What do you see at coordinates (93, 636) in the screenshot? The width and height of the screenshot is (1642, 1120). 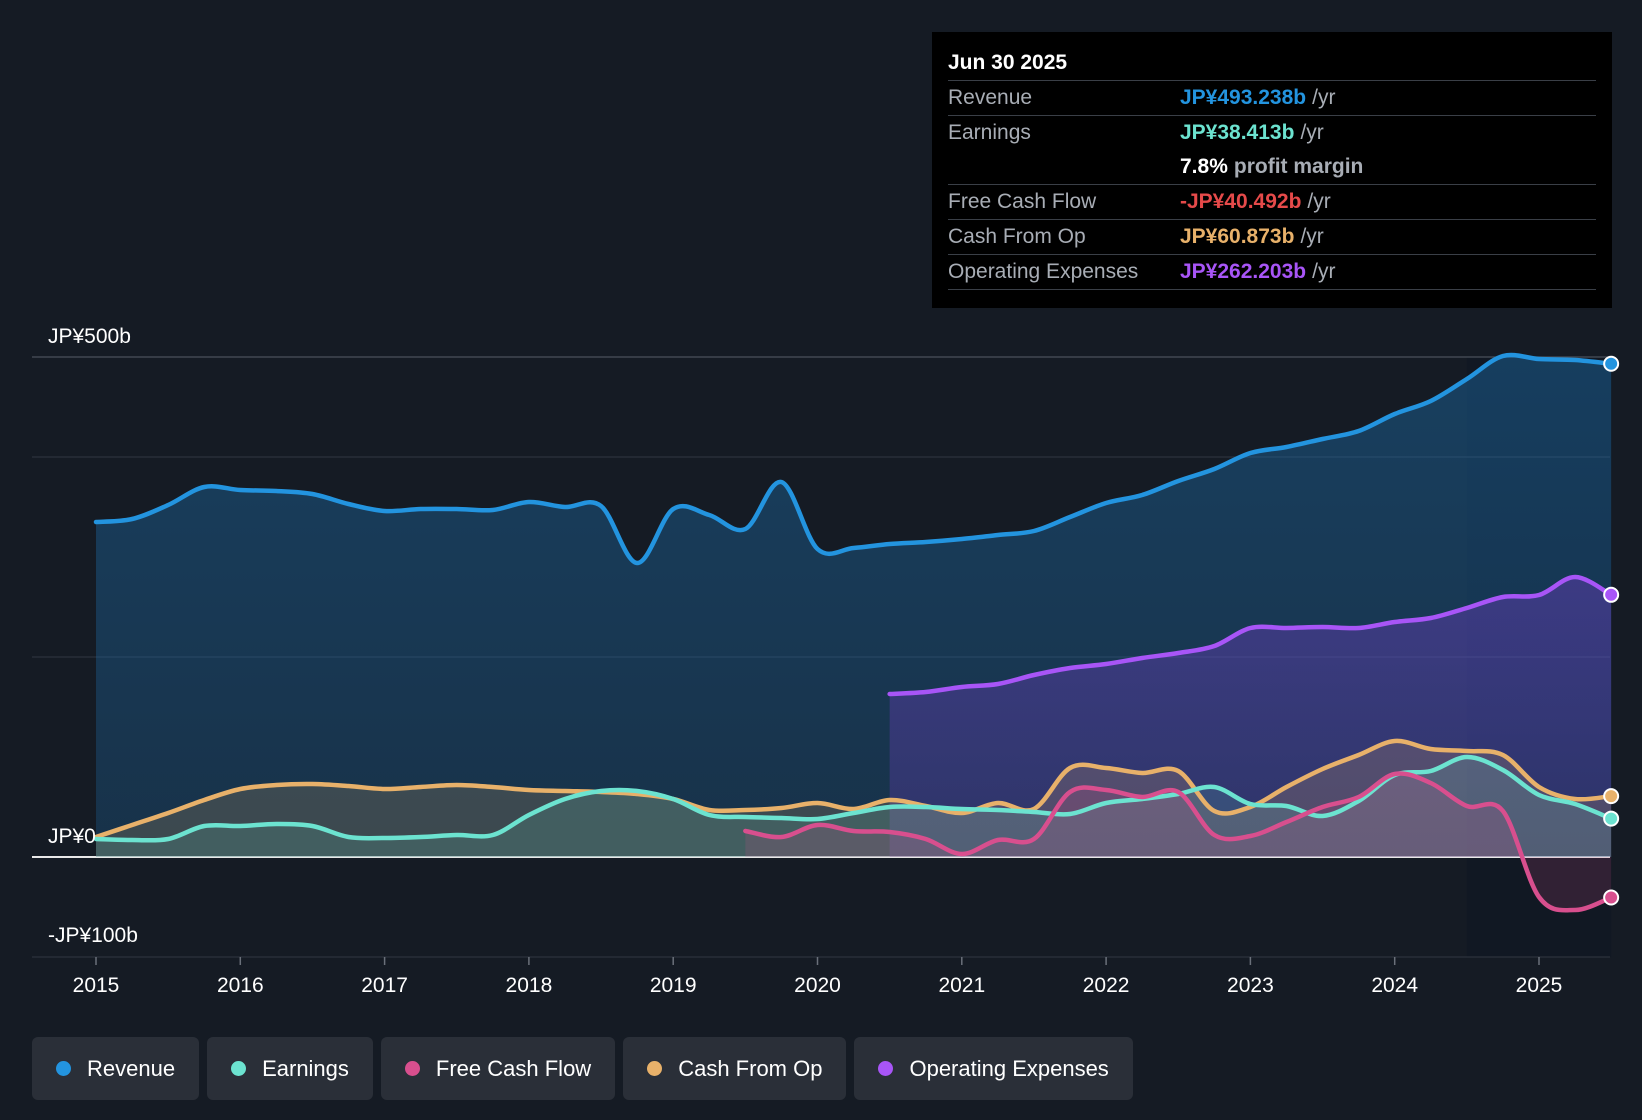 I see `y-axis-labels: JP¥500b JP¥0 -JP¥100b` at bounding box center [93, 636].